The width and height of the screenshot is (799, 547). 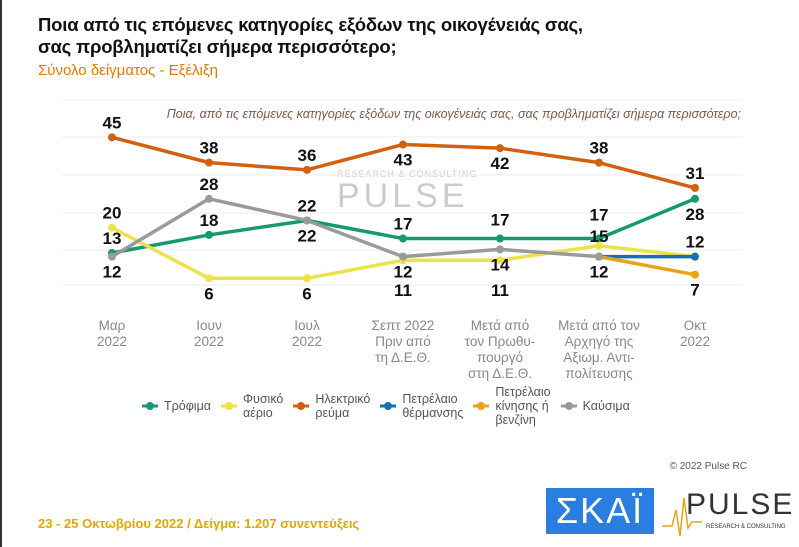 I want to click on legend-item: Ηλεκτρικό ρεύμα, so click(x=331, y=406).